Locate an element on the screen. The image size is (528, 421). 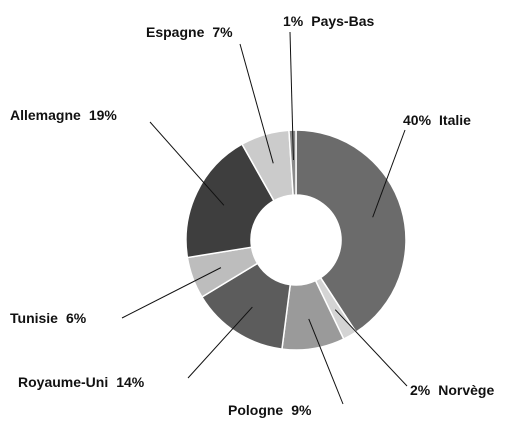
slice-label: Allemagne 19% is located at coordinates (63, 115).